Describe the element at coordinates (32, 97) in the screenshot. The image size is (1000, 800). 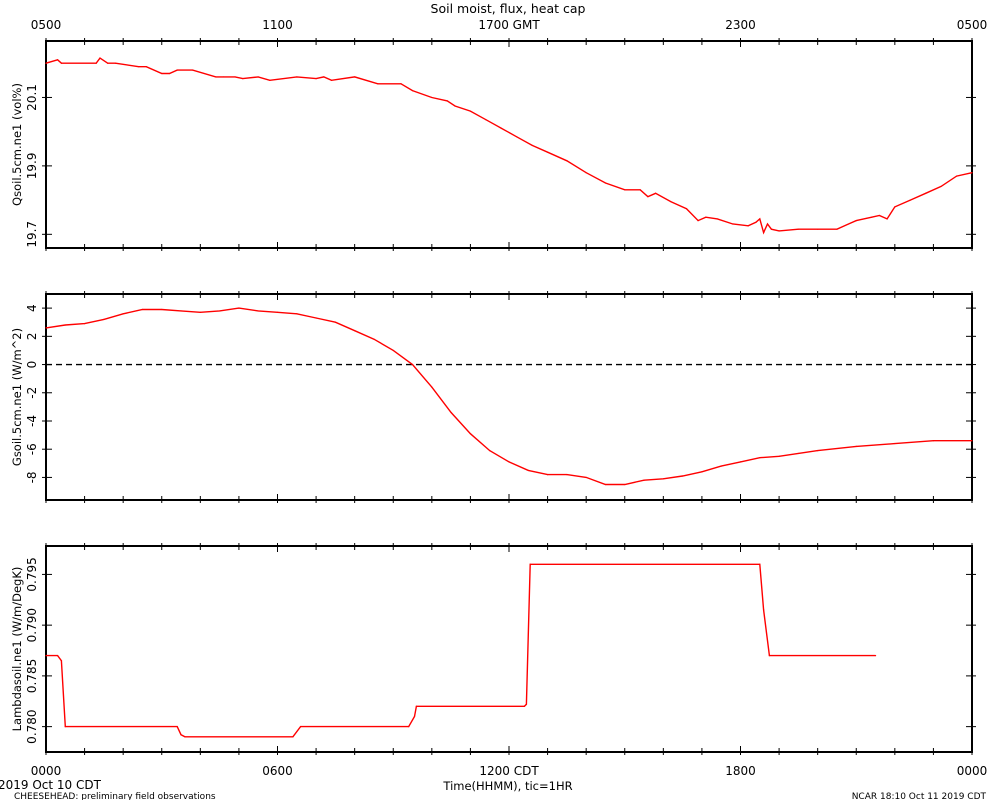
I see `y-tick-label: 20.1` at that location.